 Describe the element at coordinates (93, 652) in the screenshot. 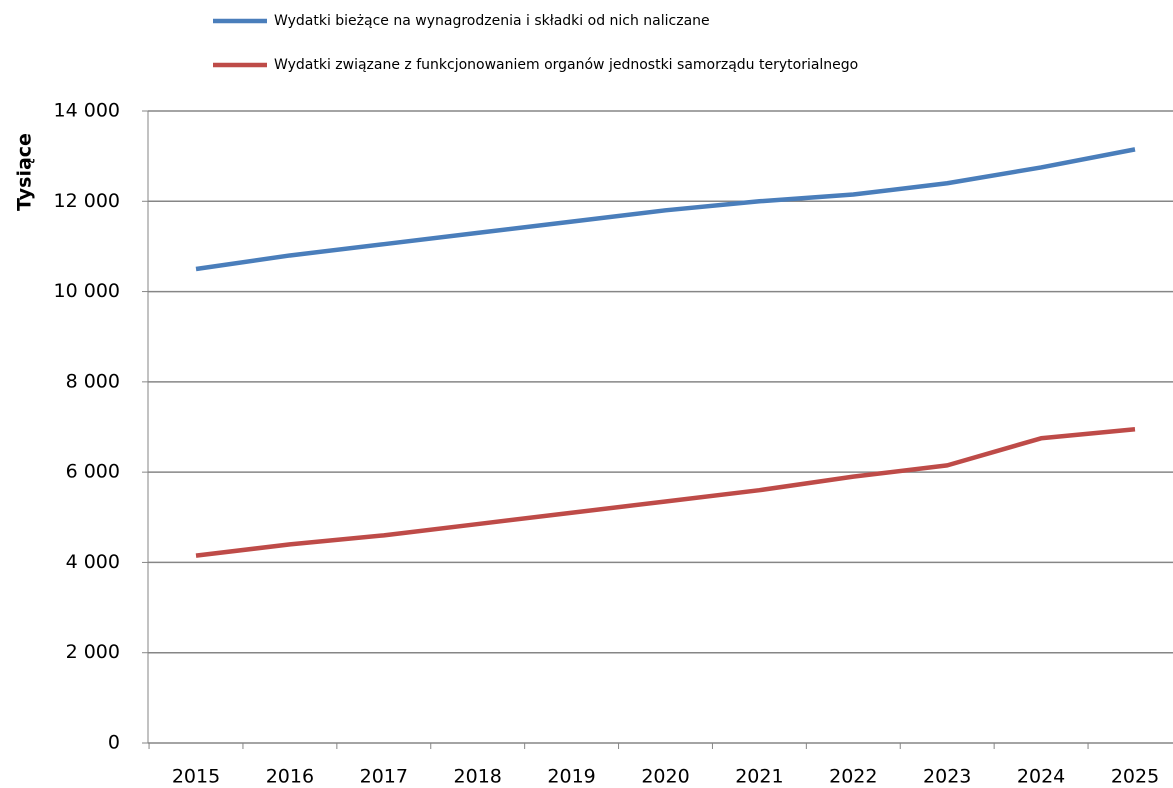

I see `y-tick-label: 2 000` at that location.